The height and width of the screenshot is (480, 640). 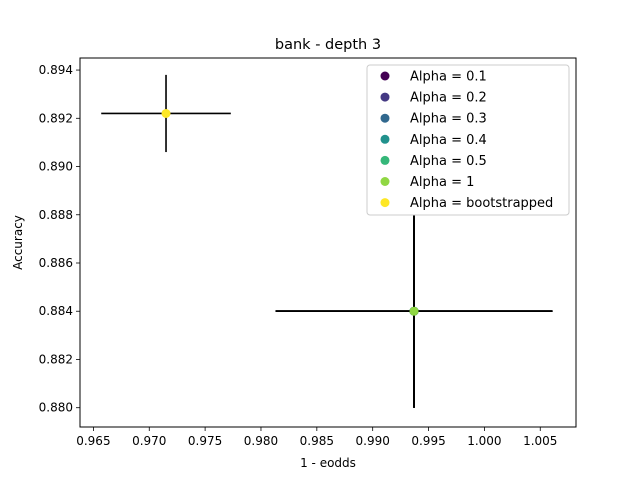 What do you see at coordinates (56, 215) in the screenshot?
I see `y-tick-label: 0.888` at bounding box center [56, 215].